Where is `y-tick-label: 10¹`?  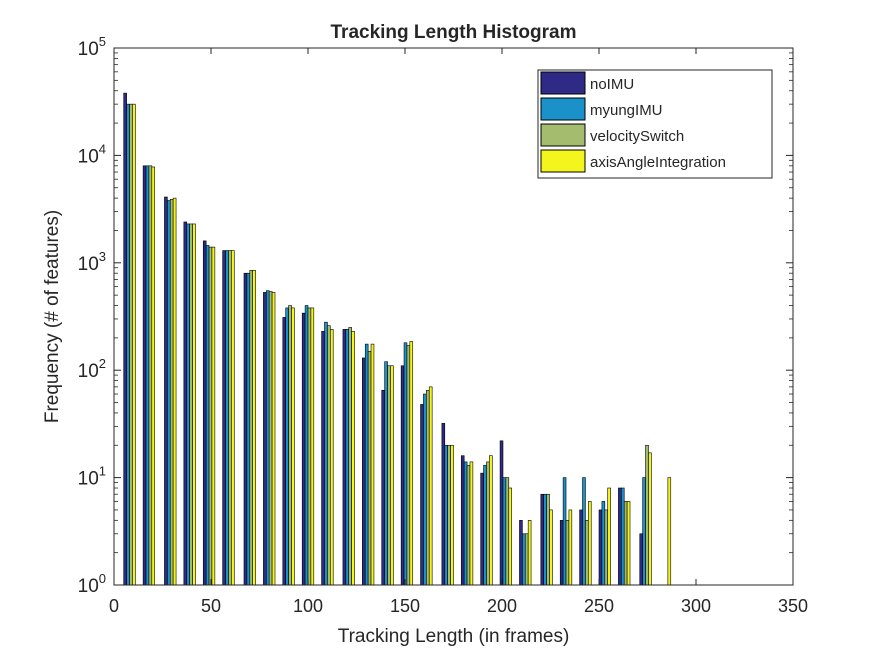
y-tick-label: 10¹ is located at coordinates (92, 477).